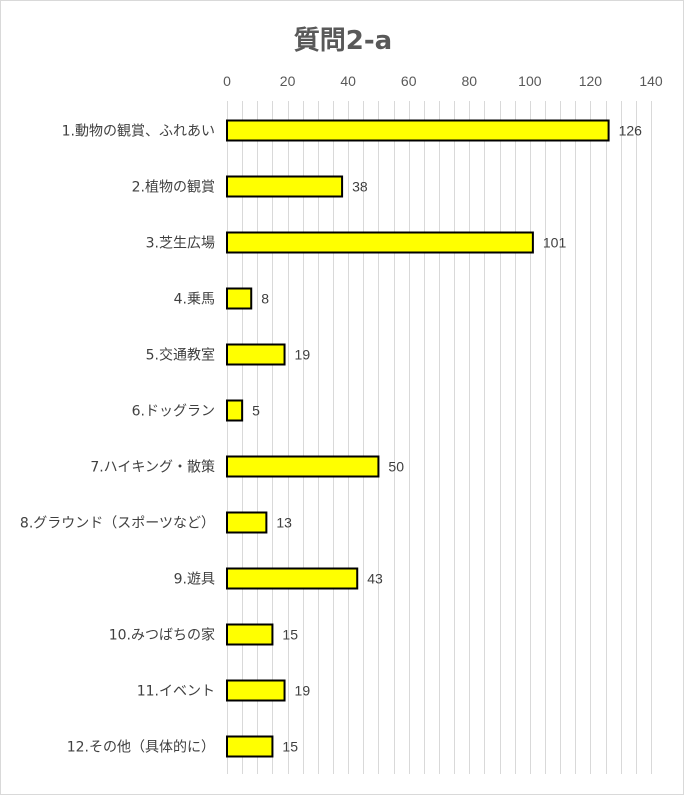 Image resolution: width=684 pixels, height=796 pixels. I want to click on category-label: 3.芝生広場, so click(180, 244).